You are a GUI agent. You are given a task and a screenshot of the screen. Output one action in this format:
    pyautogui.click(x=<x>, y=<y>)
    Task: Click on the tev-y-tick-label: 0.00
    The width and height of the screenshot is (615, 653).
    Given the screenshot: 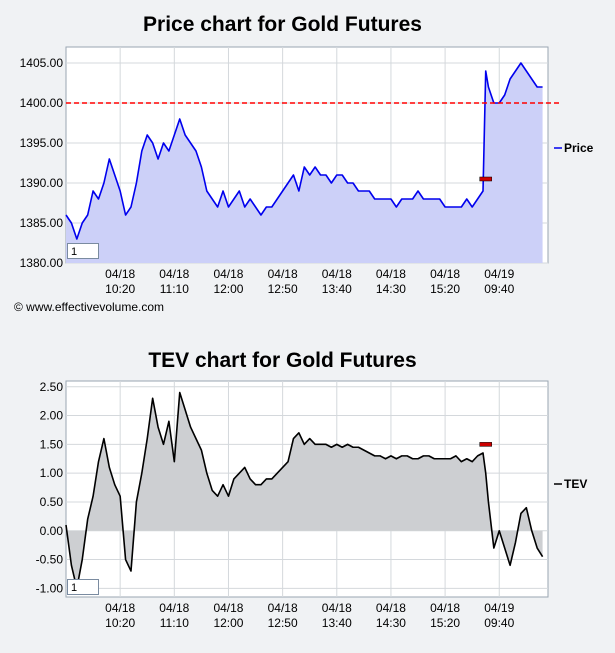 What is the action you would take?
    pyautogui.click(x=52, y=531)
    